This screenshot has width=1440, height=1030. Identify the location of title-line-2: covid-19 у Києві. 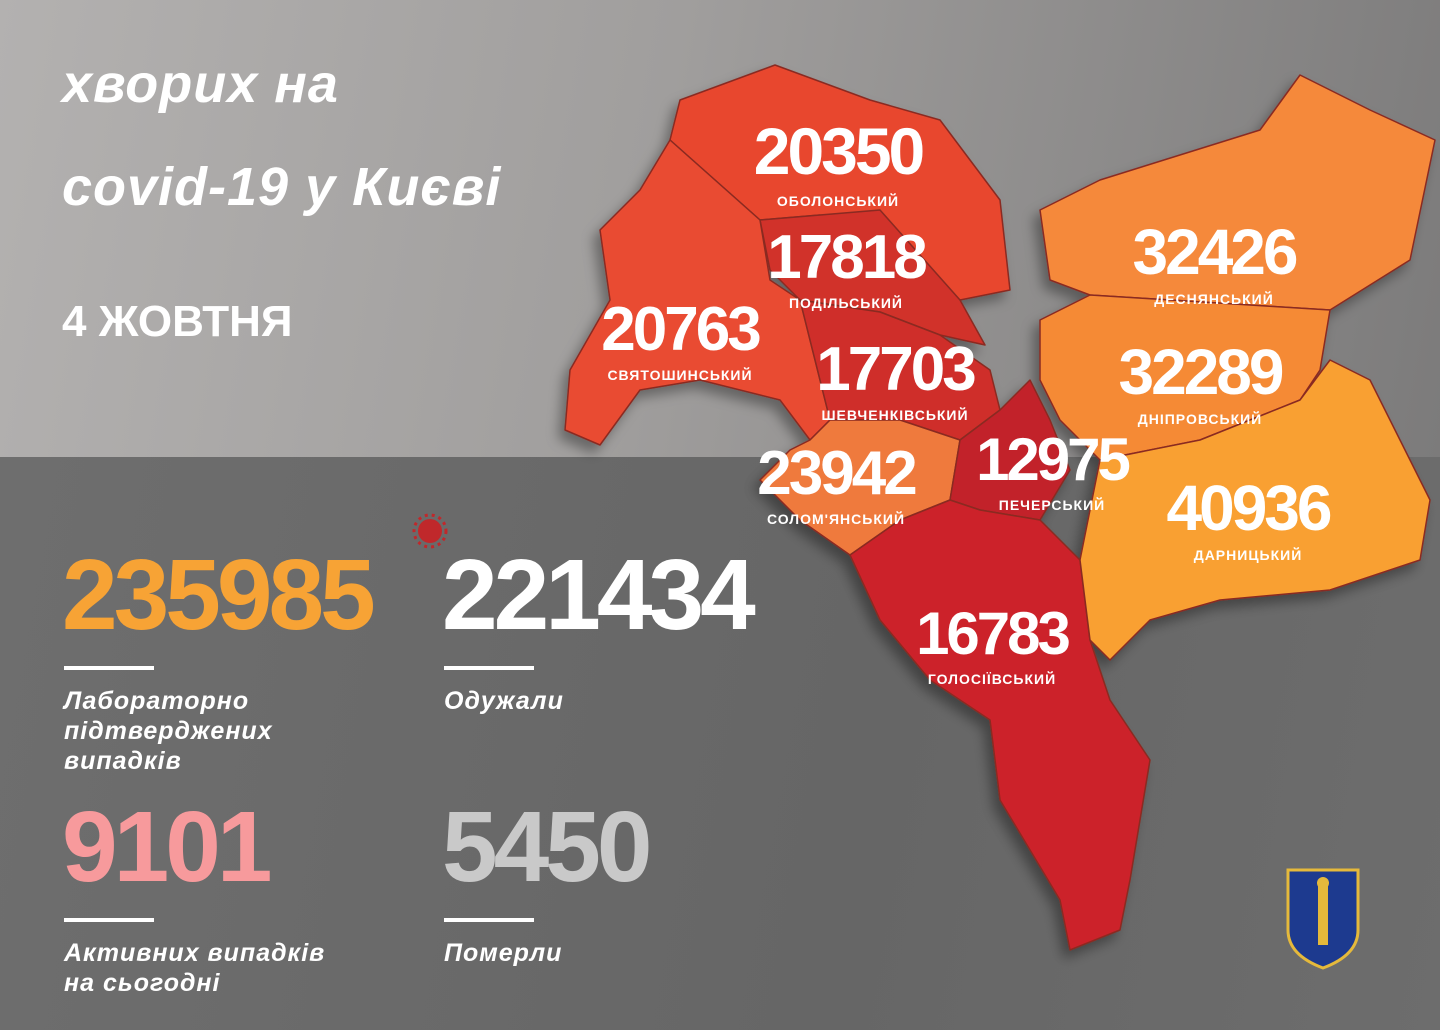
(282, 187).